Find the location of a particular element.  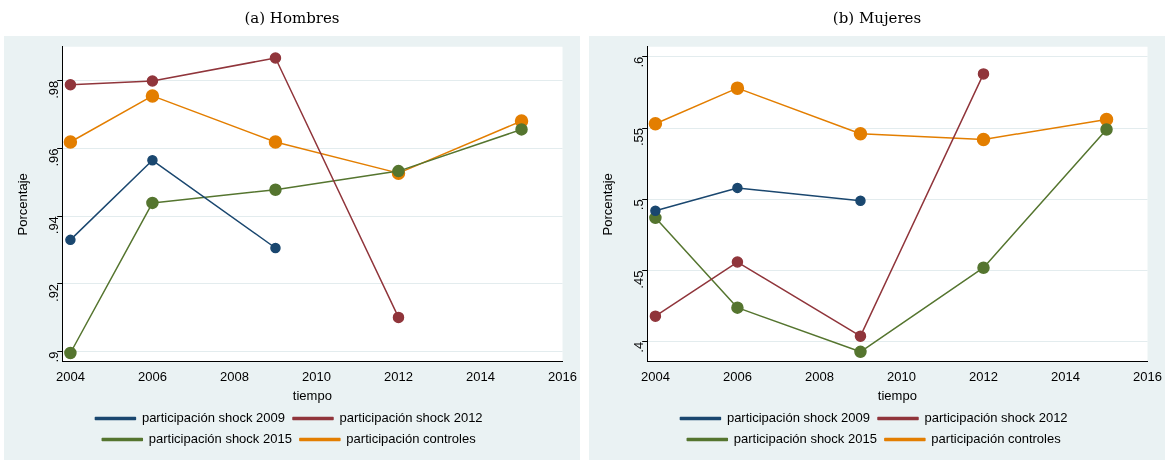

y-tick-label: .45 is located at coordinates (638, 279).